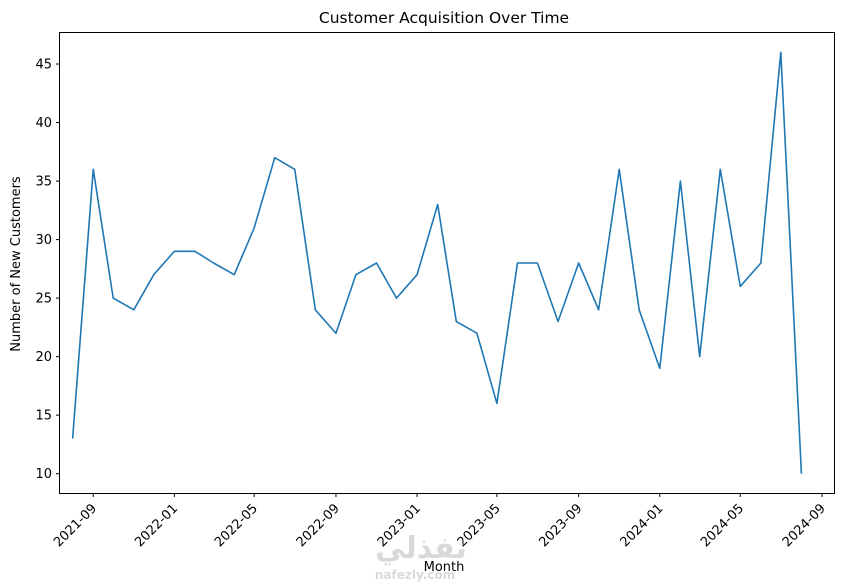  I want to click on y-tick-label: 45, so click(43, 65).